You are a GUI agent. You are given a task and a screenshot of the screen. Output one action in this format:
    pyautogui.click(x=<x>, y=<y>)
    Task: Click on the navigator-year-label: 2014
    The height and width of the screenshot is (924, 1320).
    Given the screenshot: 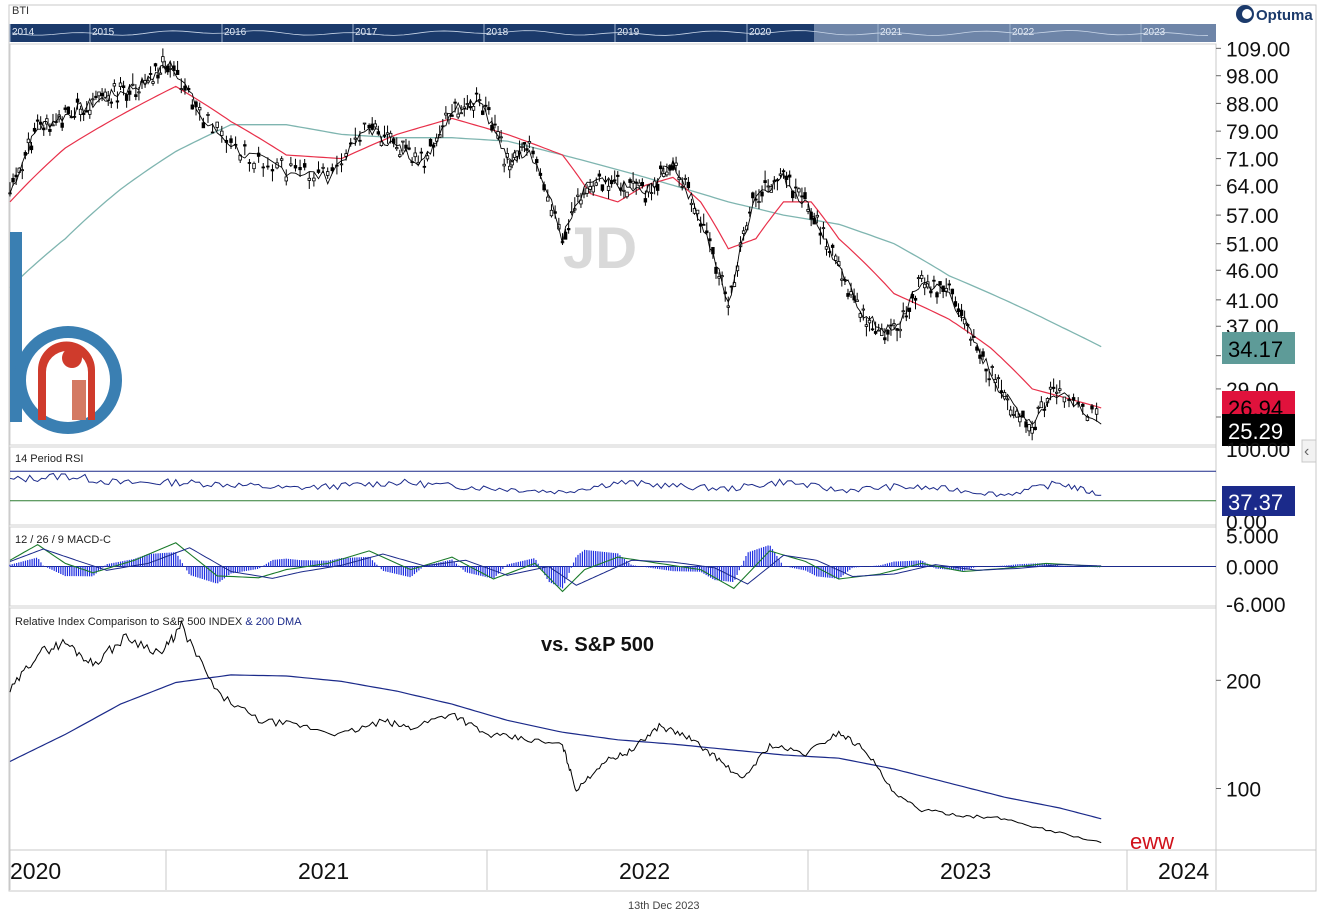 What is the action you would take?
    pyautogui.click(x=23, y=32)
    